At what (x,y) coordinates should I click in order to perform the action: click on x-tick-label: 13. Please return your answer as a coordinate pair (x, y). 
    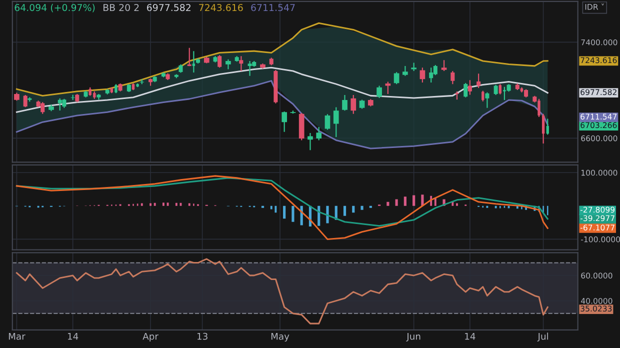
    Looking at the image, I should click on (202, 336).